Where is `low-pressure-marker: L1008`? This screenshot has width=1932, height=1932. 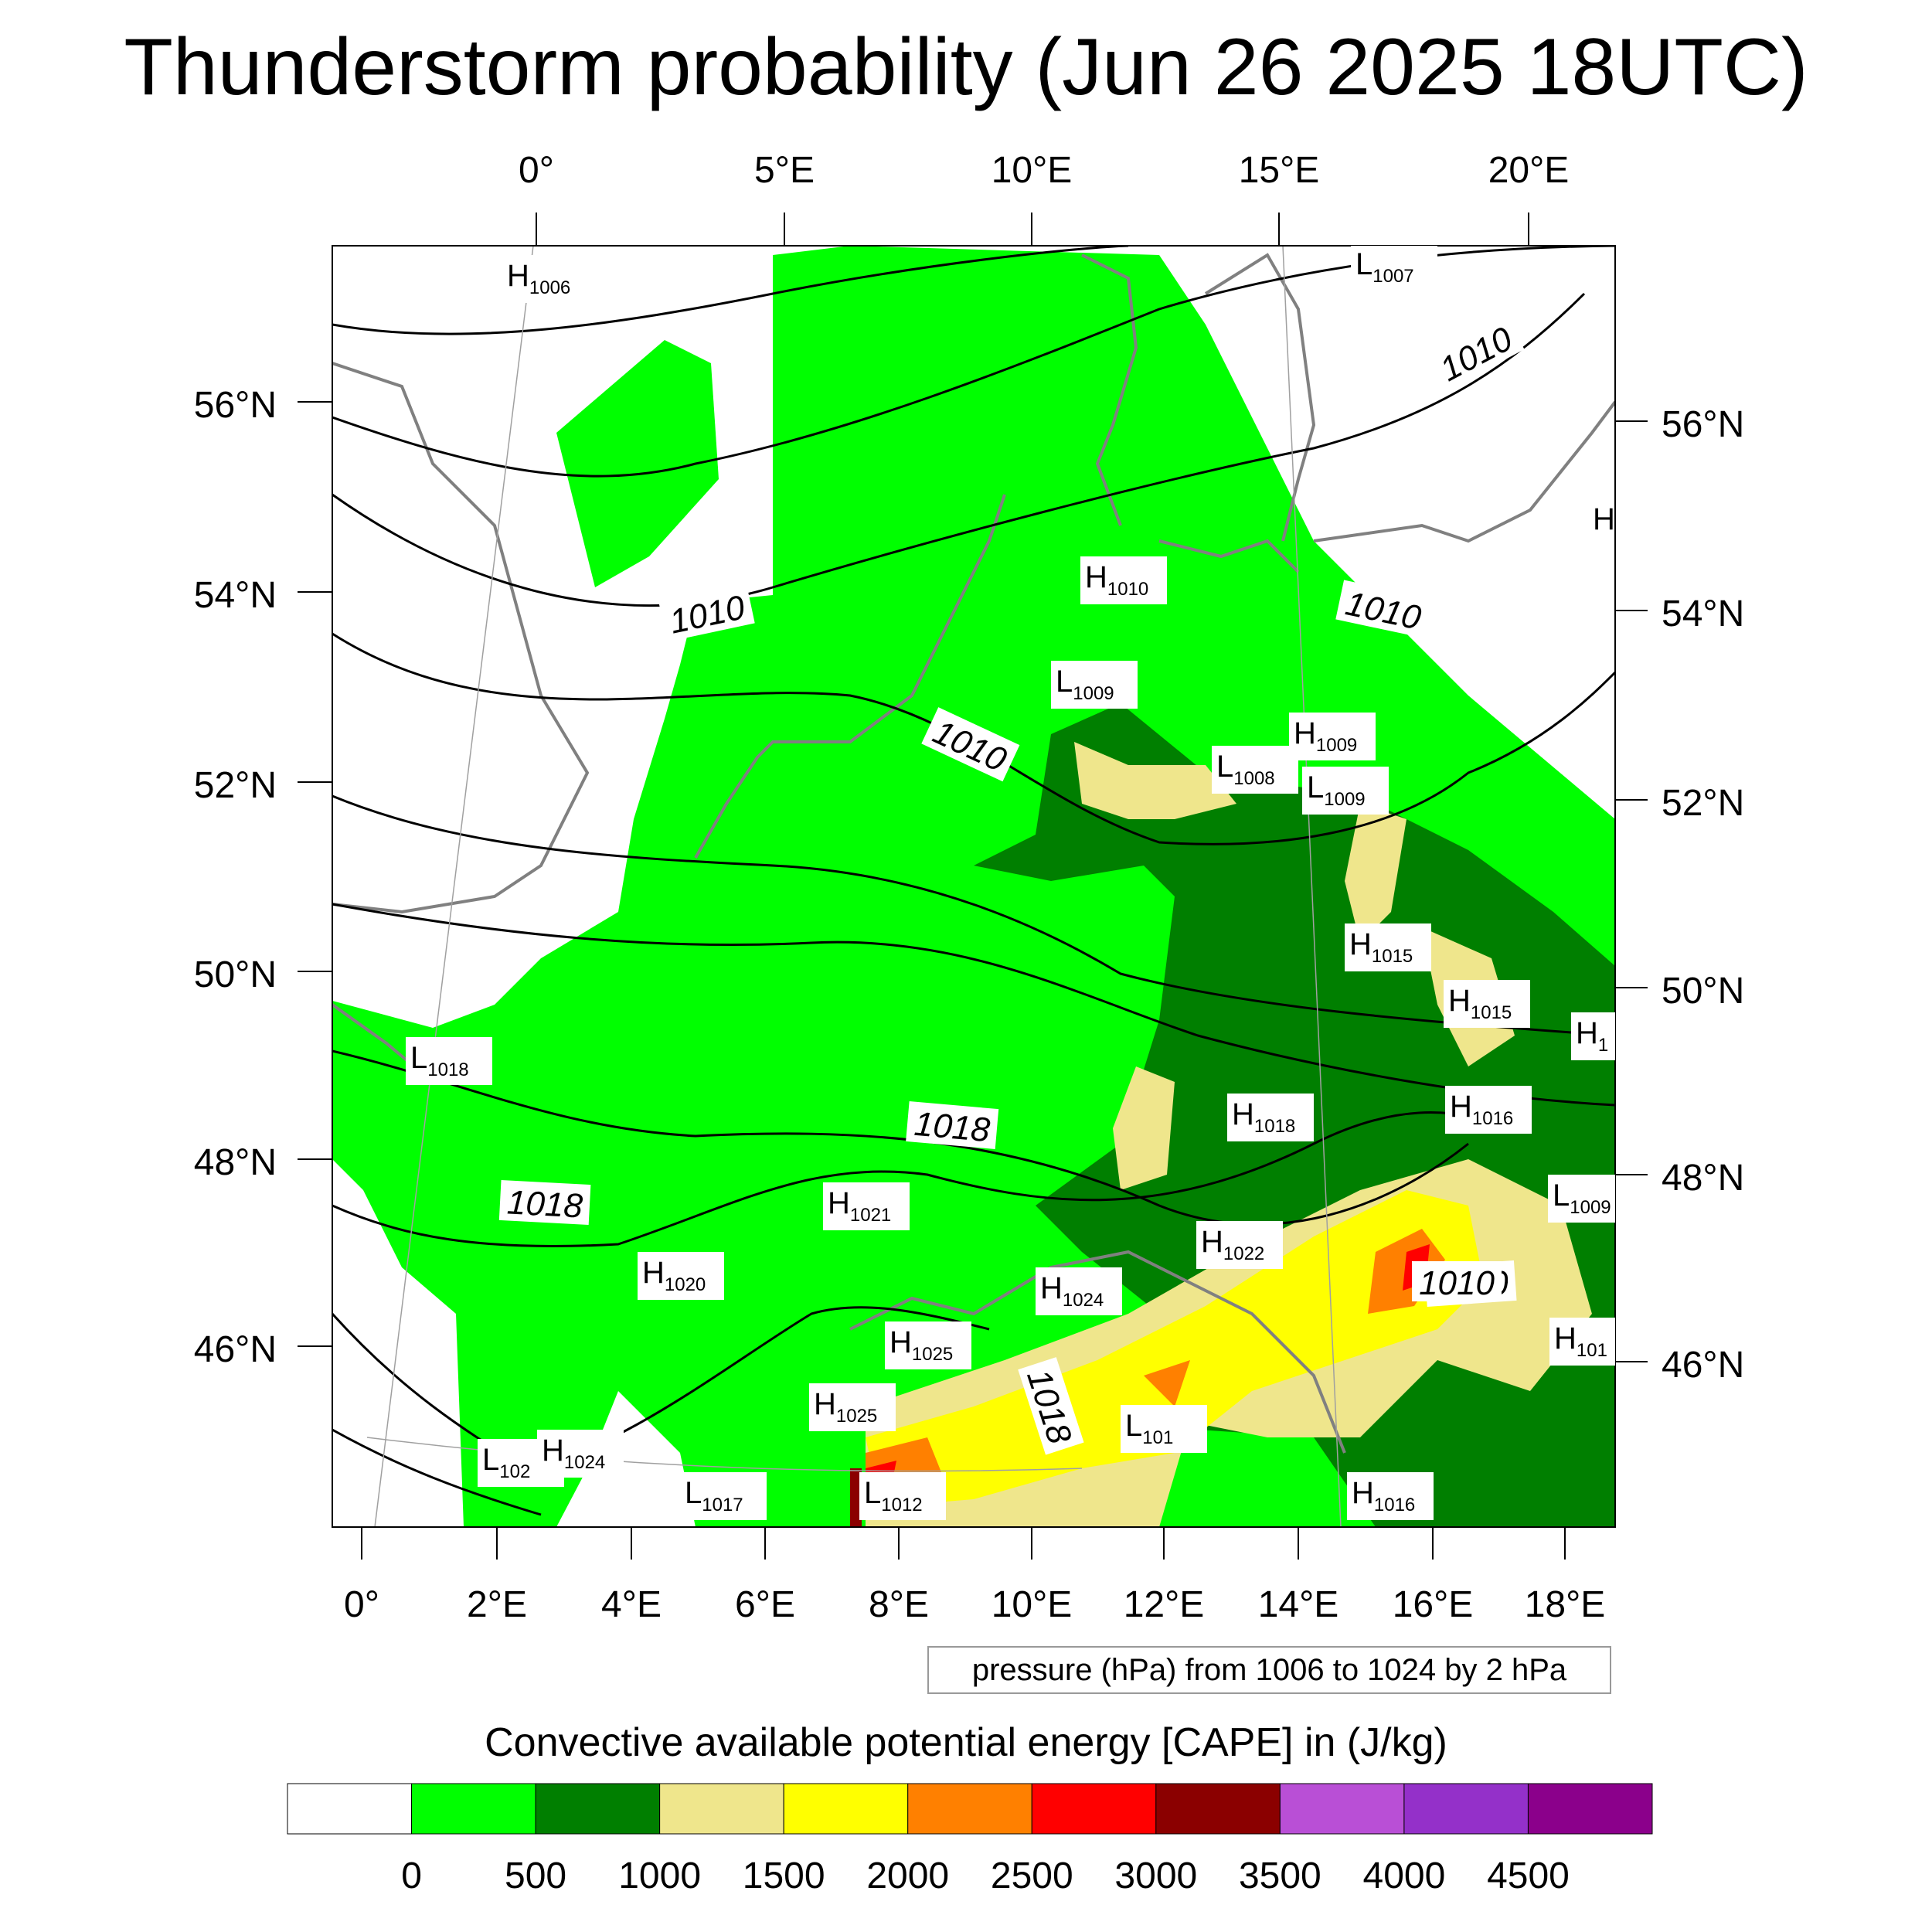
low-pressure-marker: L1008 is located at coordinates (1255, 770).